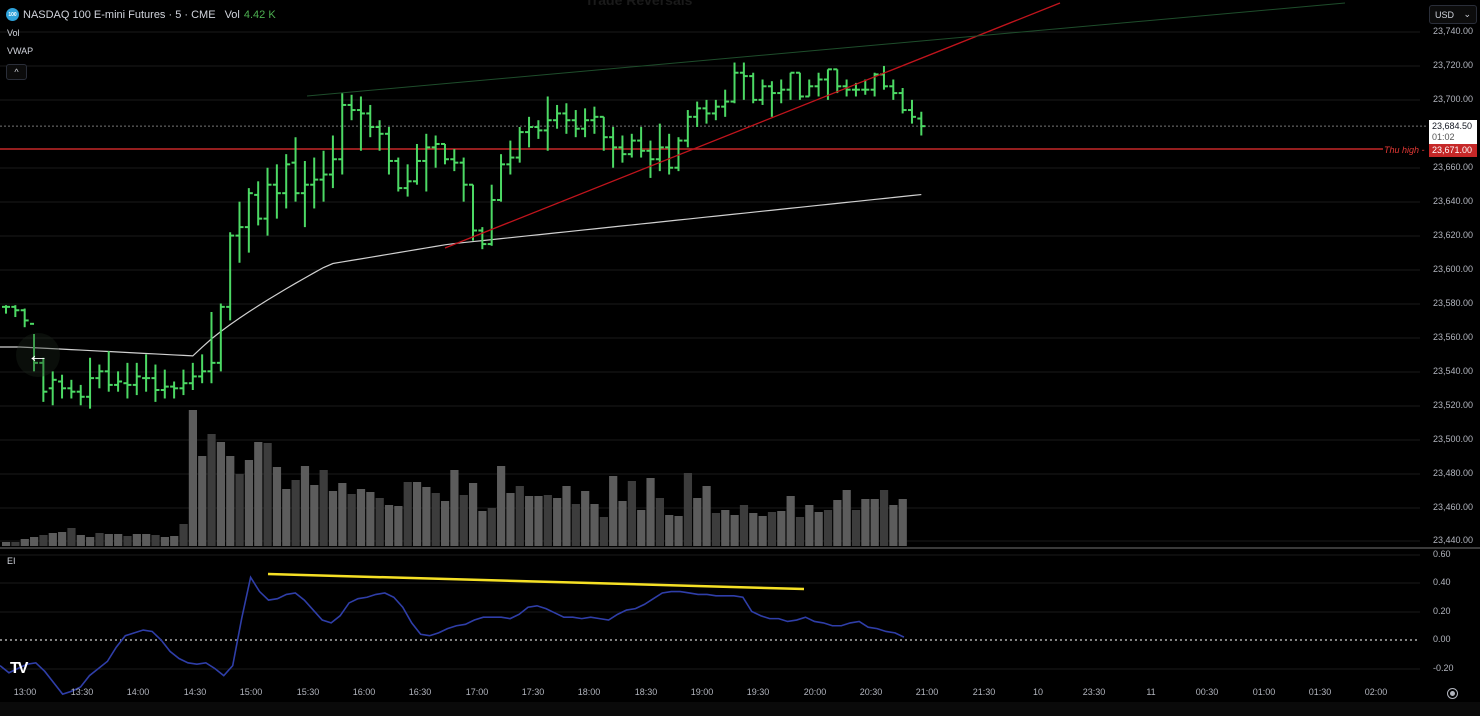 Image resolution: width=1480 pixels, height=716 pixels. I want to click on volume-value: 4.42 K, so click(259, 14).